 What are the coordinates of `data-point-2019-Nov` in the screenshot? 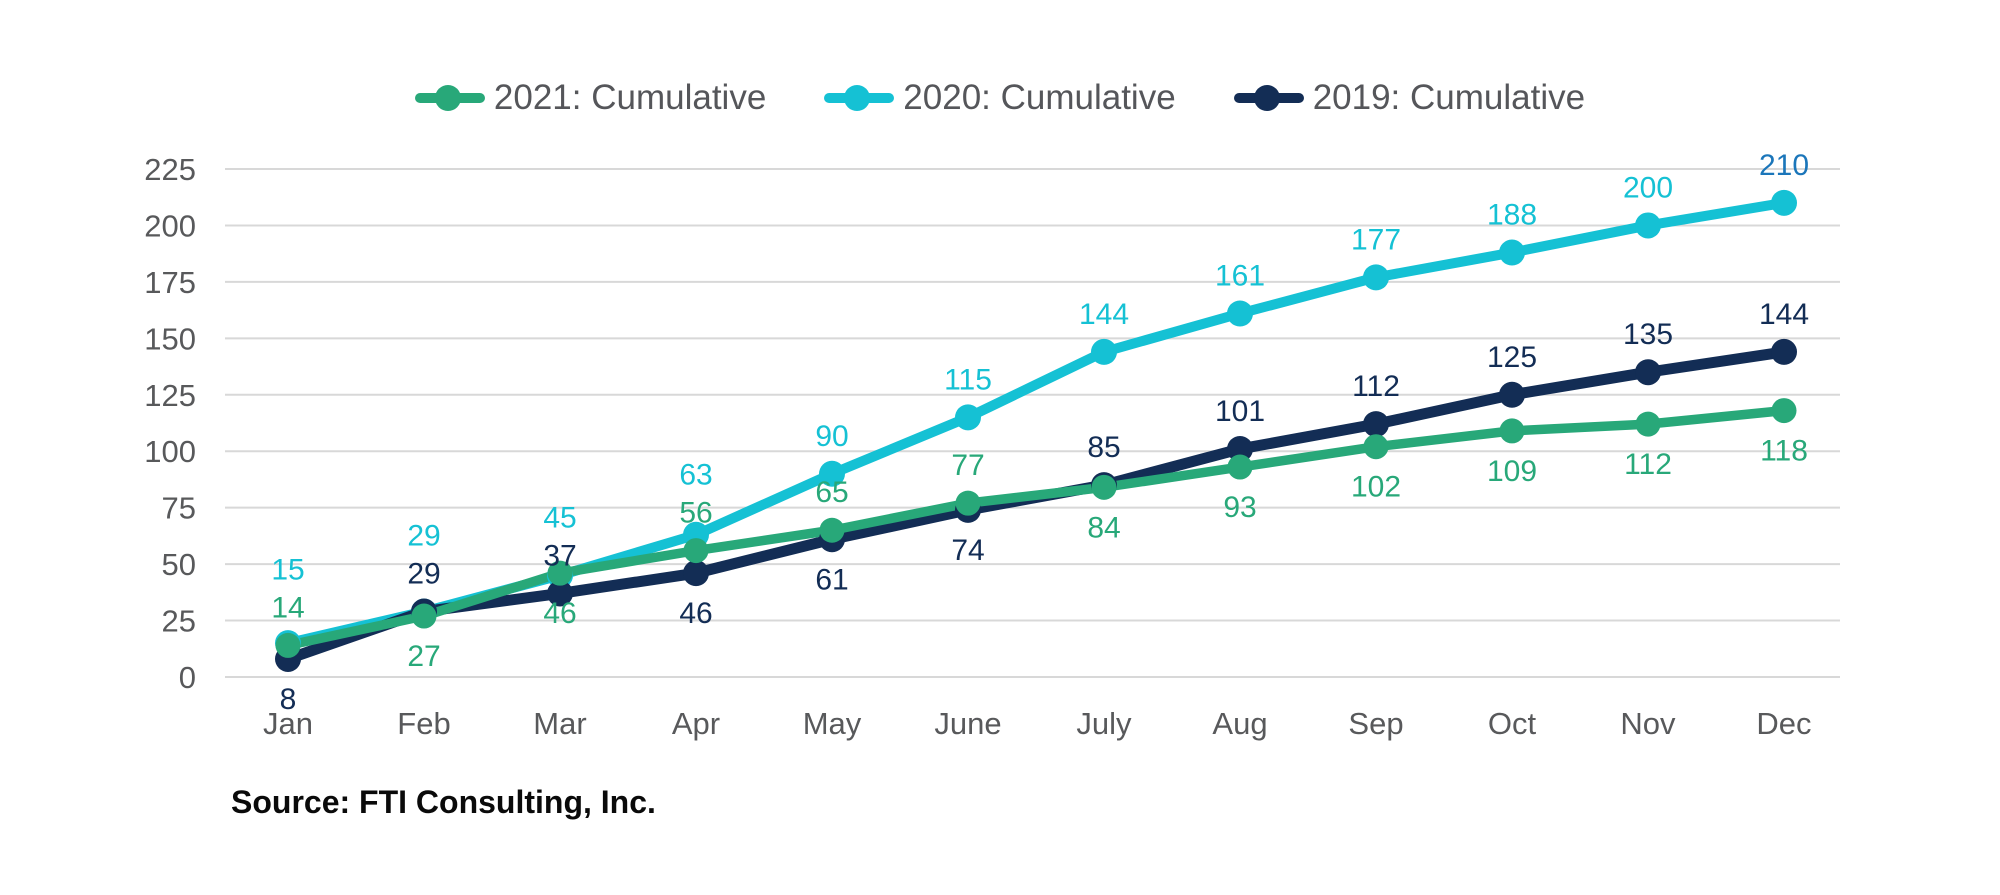 It's located at (1648, 372).